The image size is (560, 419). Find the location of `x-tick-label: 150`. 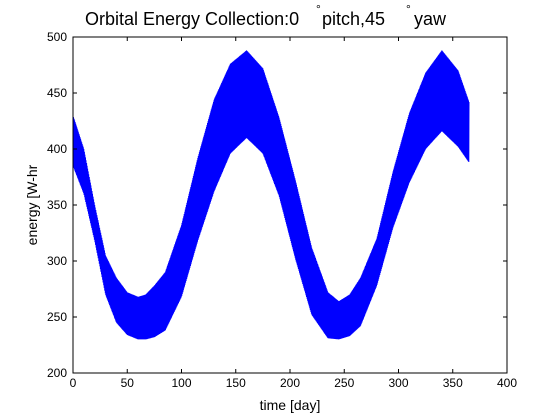

x-tick-label: 150 is located at coordinates (236, 383).